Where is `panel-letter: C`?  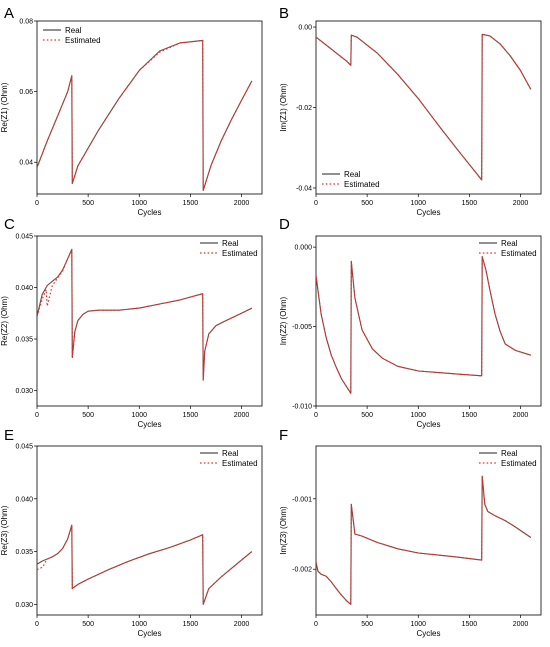
panel-letter: C is located at coordinates (9, 224).